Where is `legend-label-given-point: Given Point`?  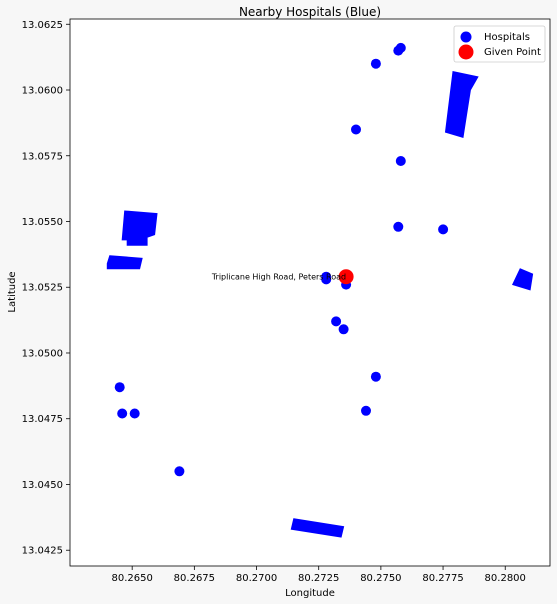
legend-label-given-point: Given Point is located at coordinates (512, 52).